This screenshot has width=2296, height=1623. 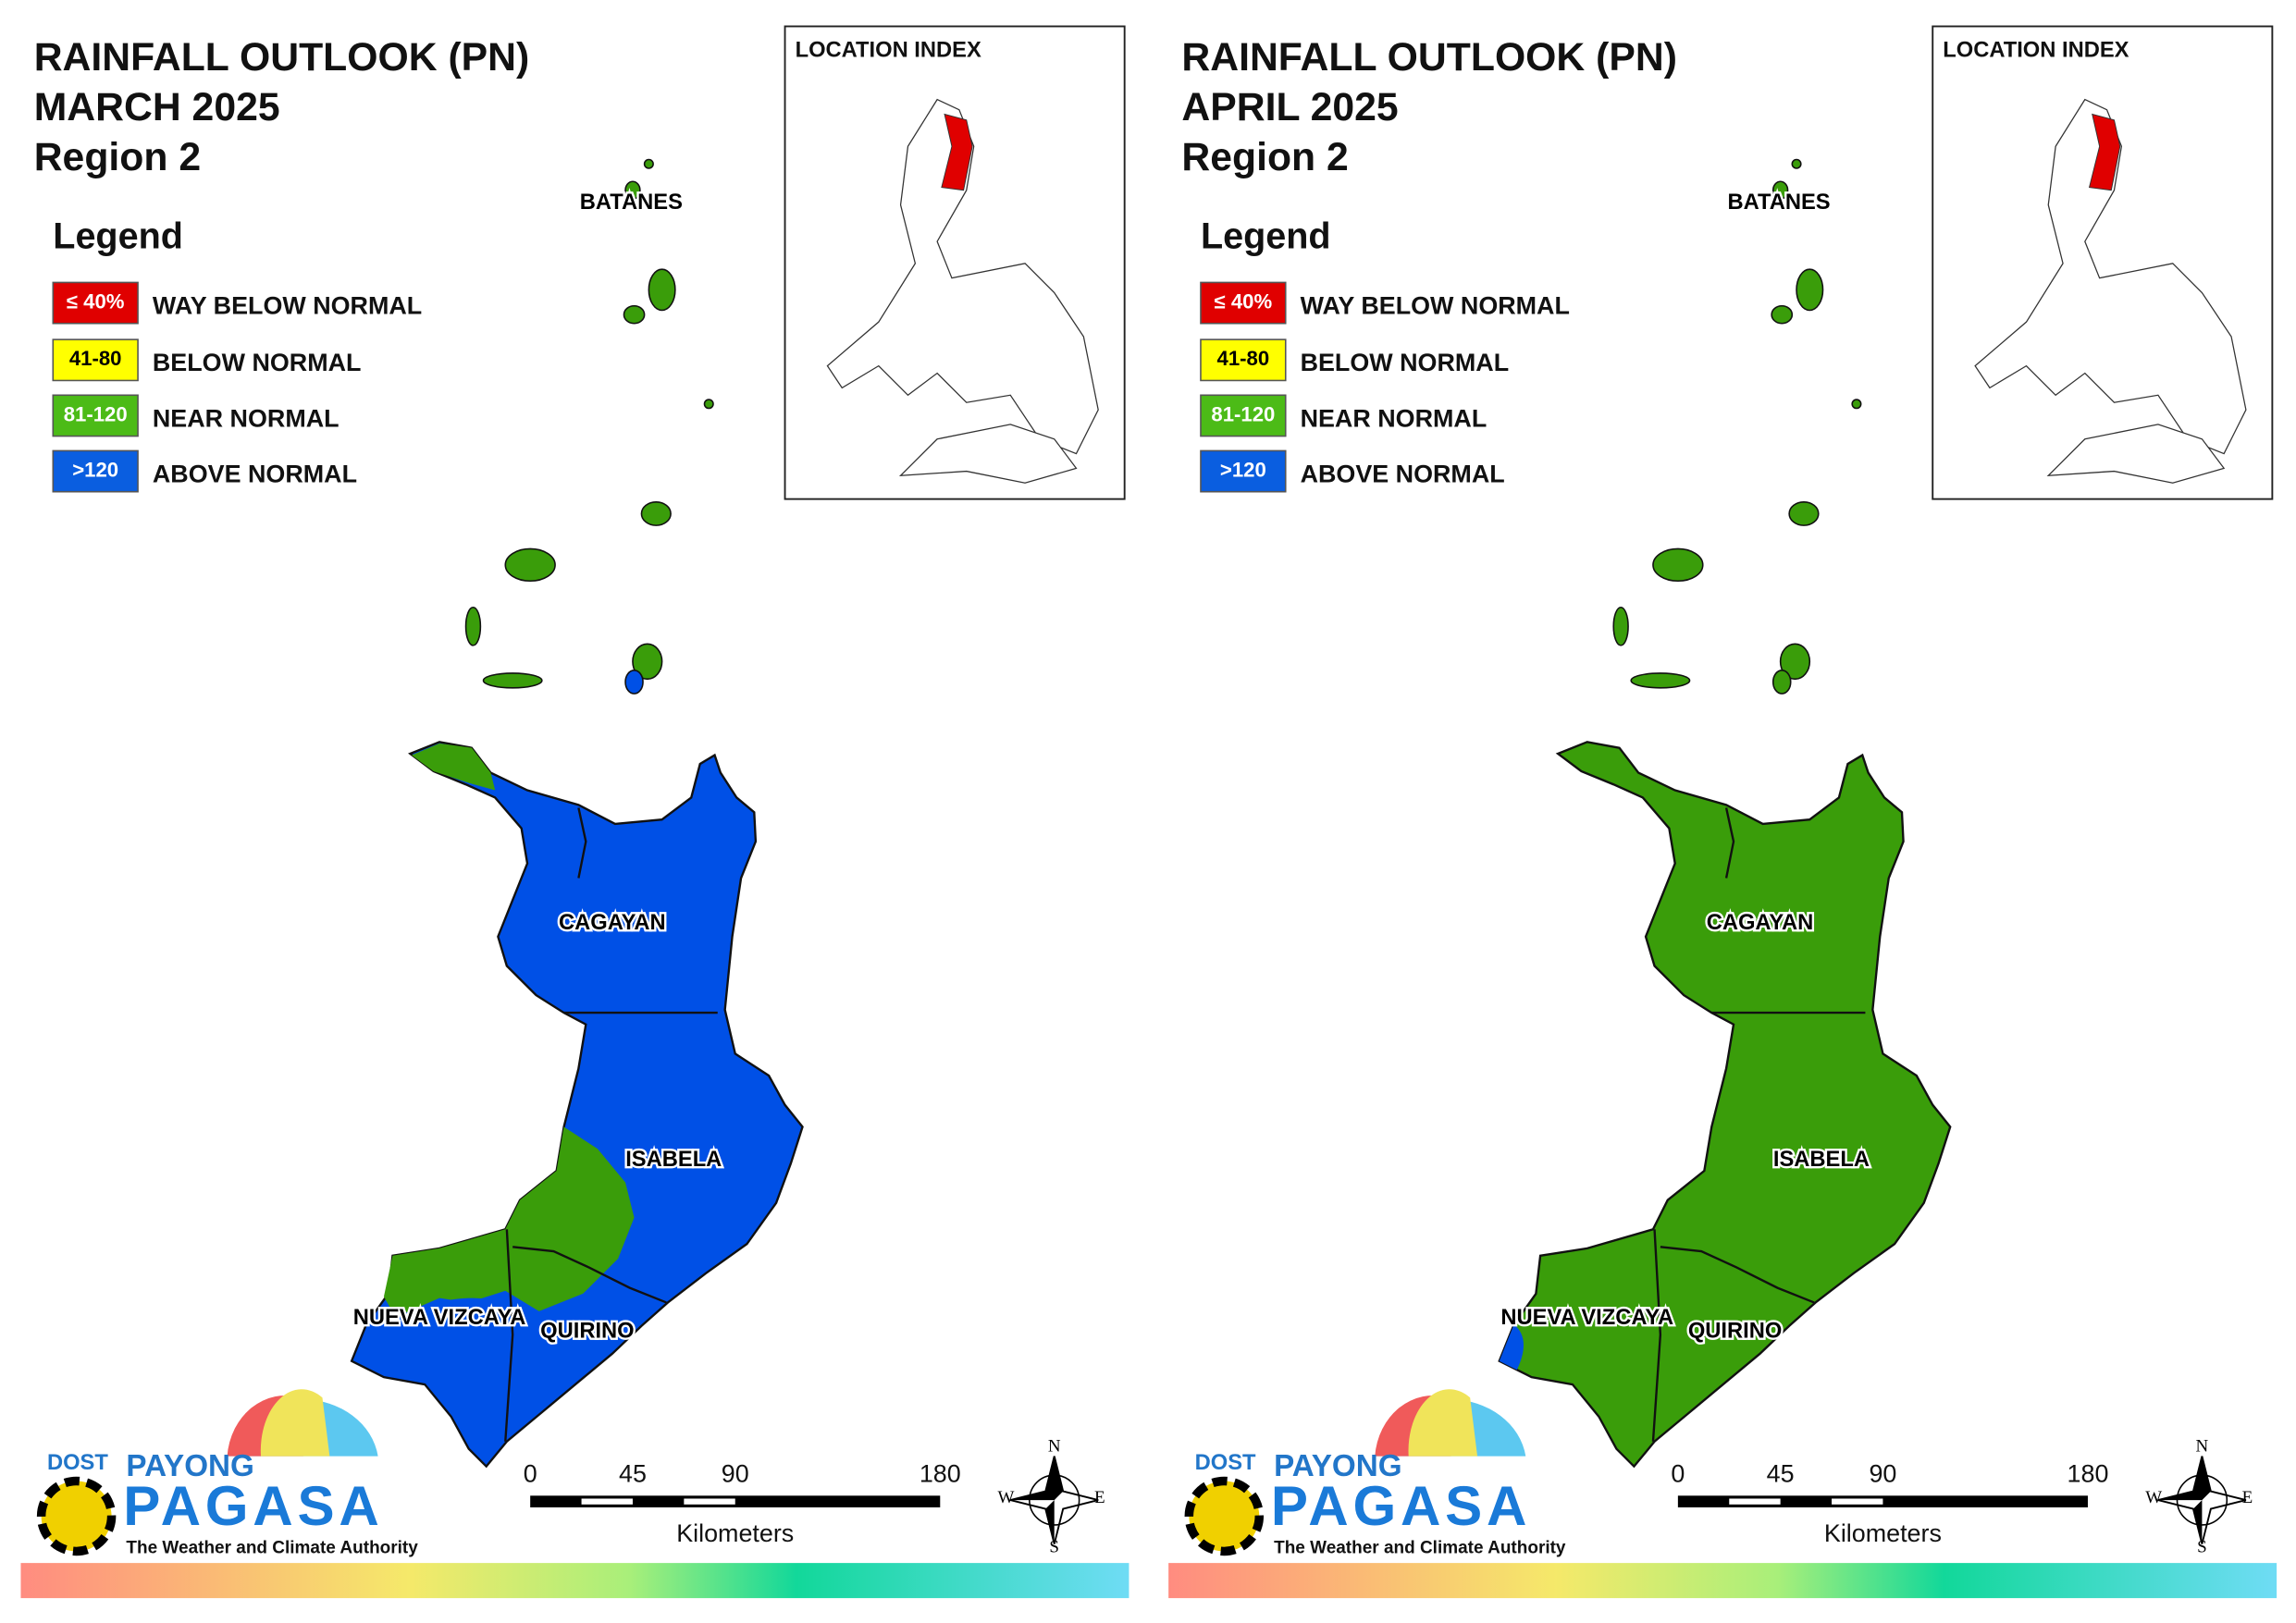 What do you see at coordinates (1725, 1105) in the screenshot?
I see `region-map` at bounding box center [1725, 1105].